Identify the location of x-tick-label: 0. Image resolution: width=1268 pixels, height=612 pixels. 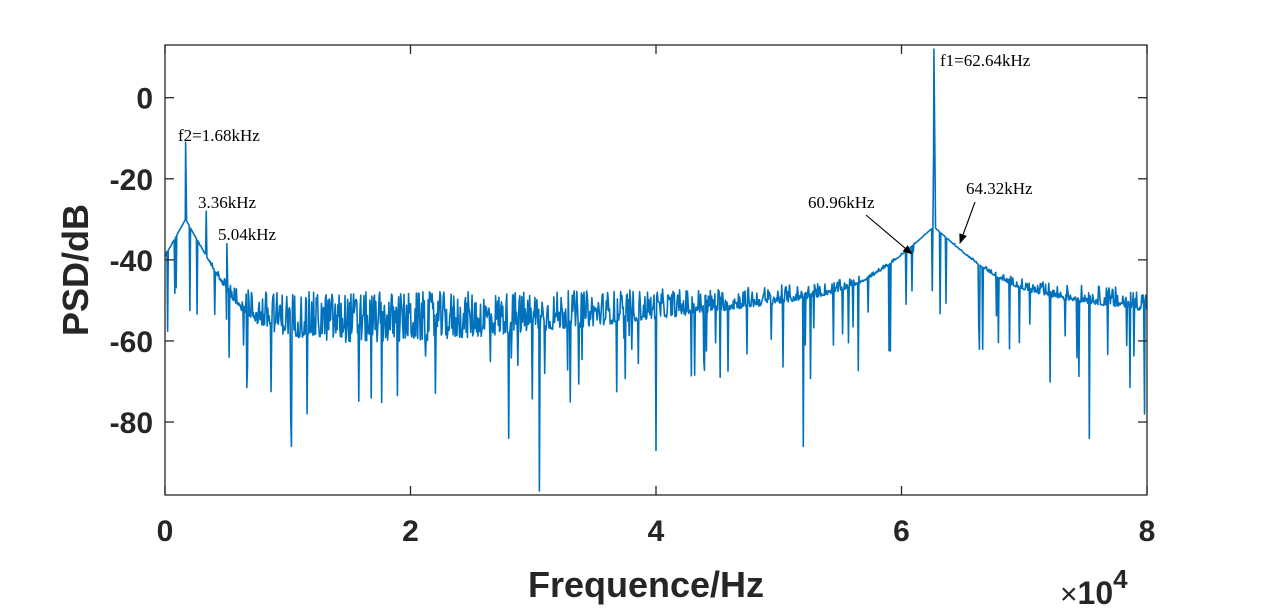
(165, 531).